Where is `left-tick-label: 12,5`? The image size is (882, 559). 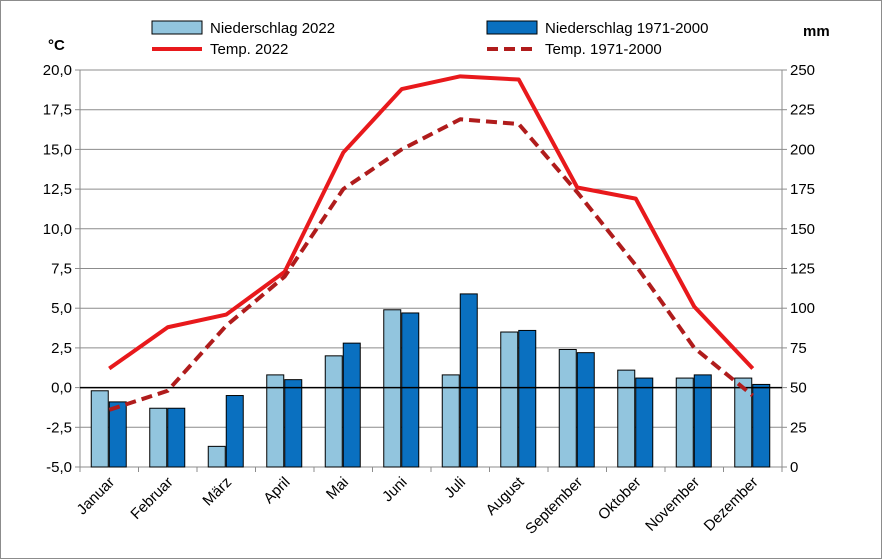 left-tick-label: 12,5 is located at coordinates (57, 189).